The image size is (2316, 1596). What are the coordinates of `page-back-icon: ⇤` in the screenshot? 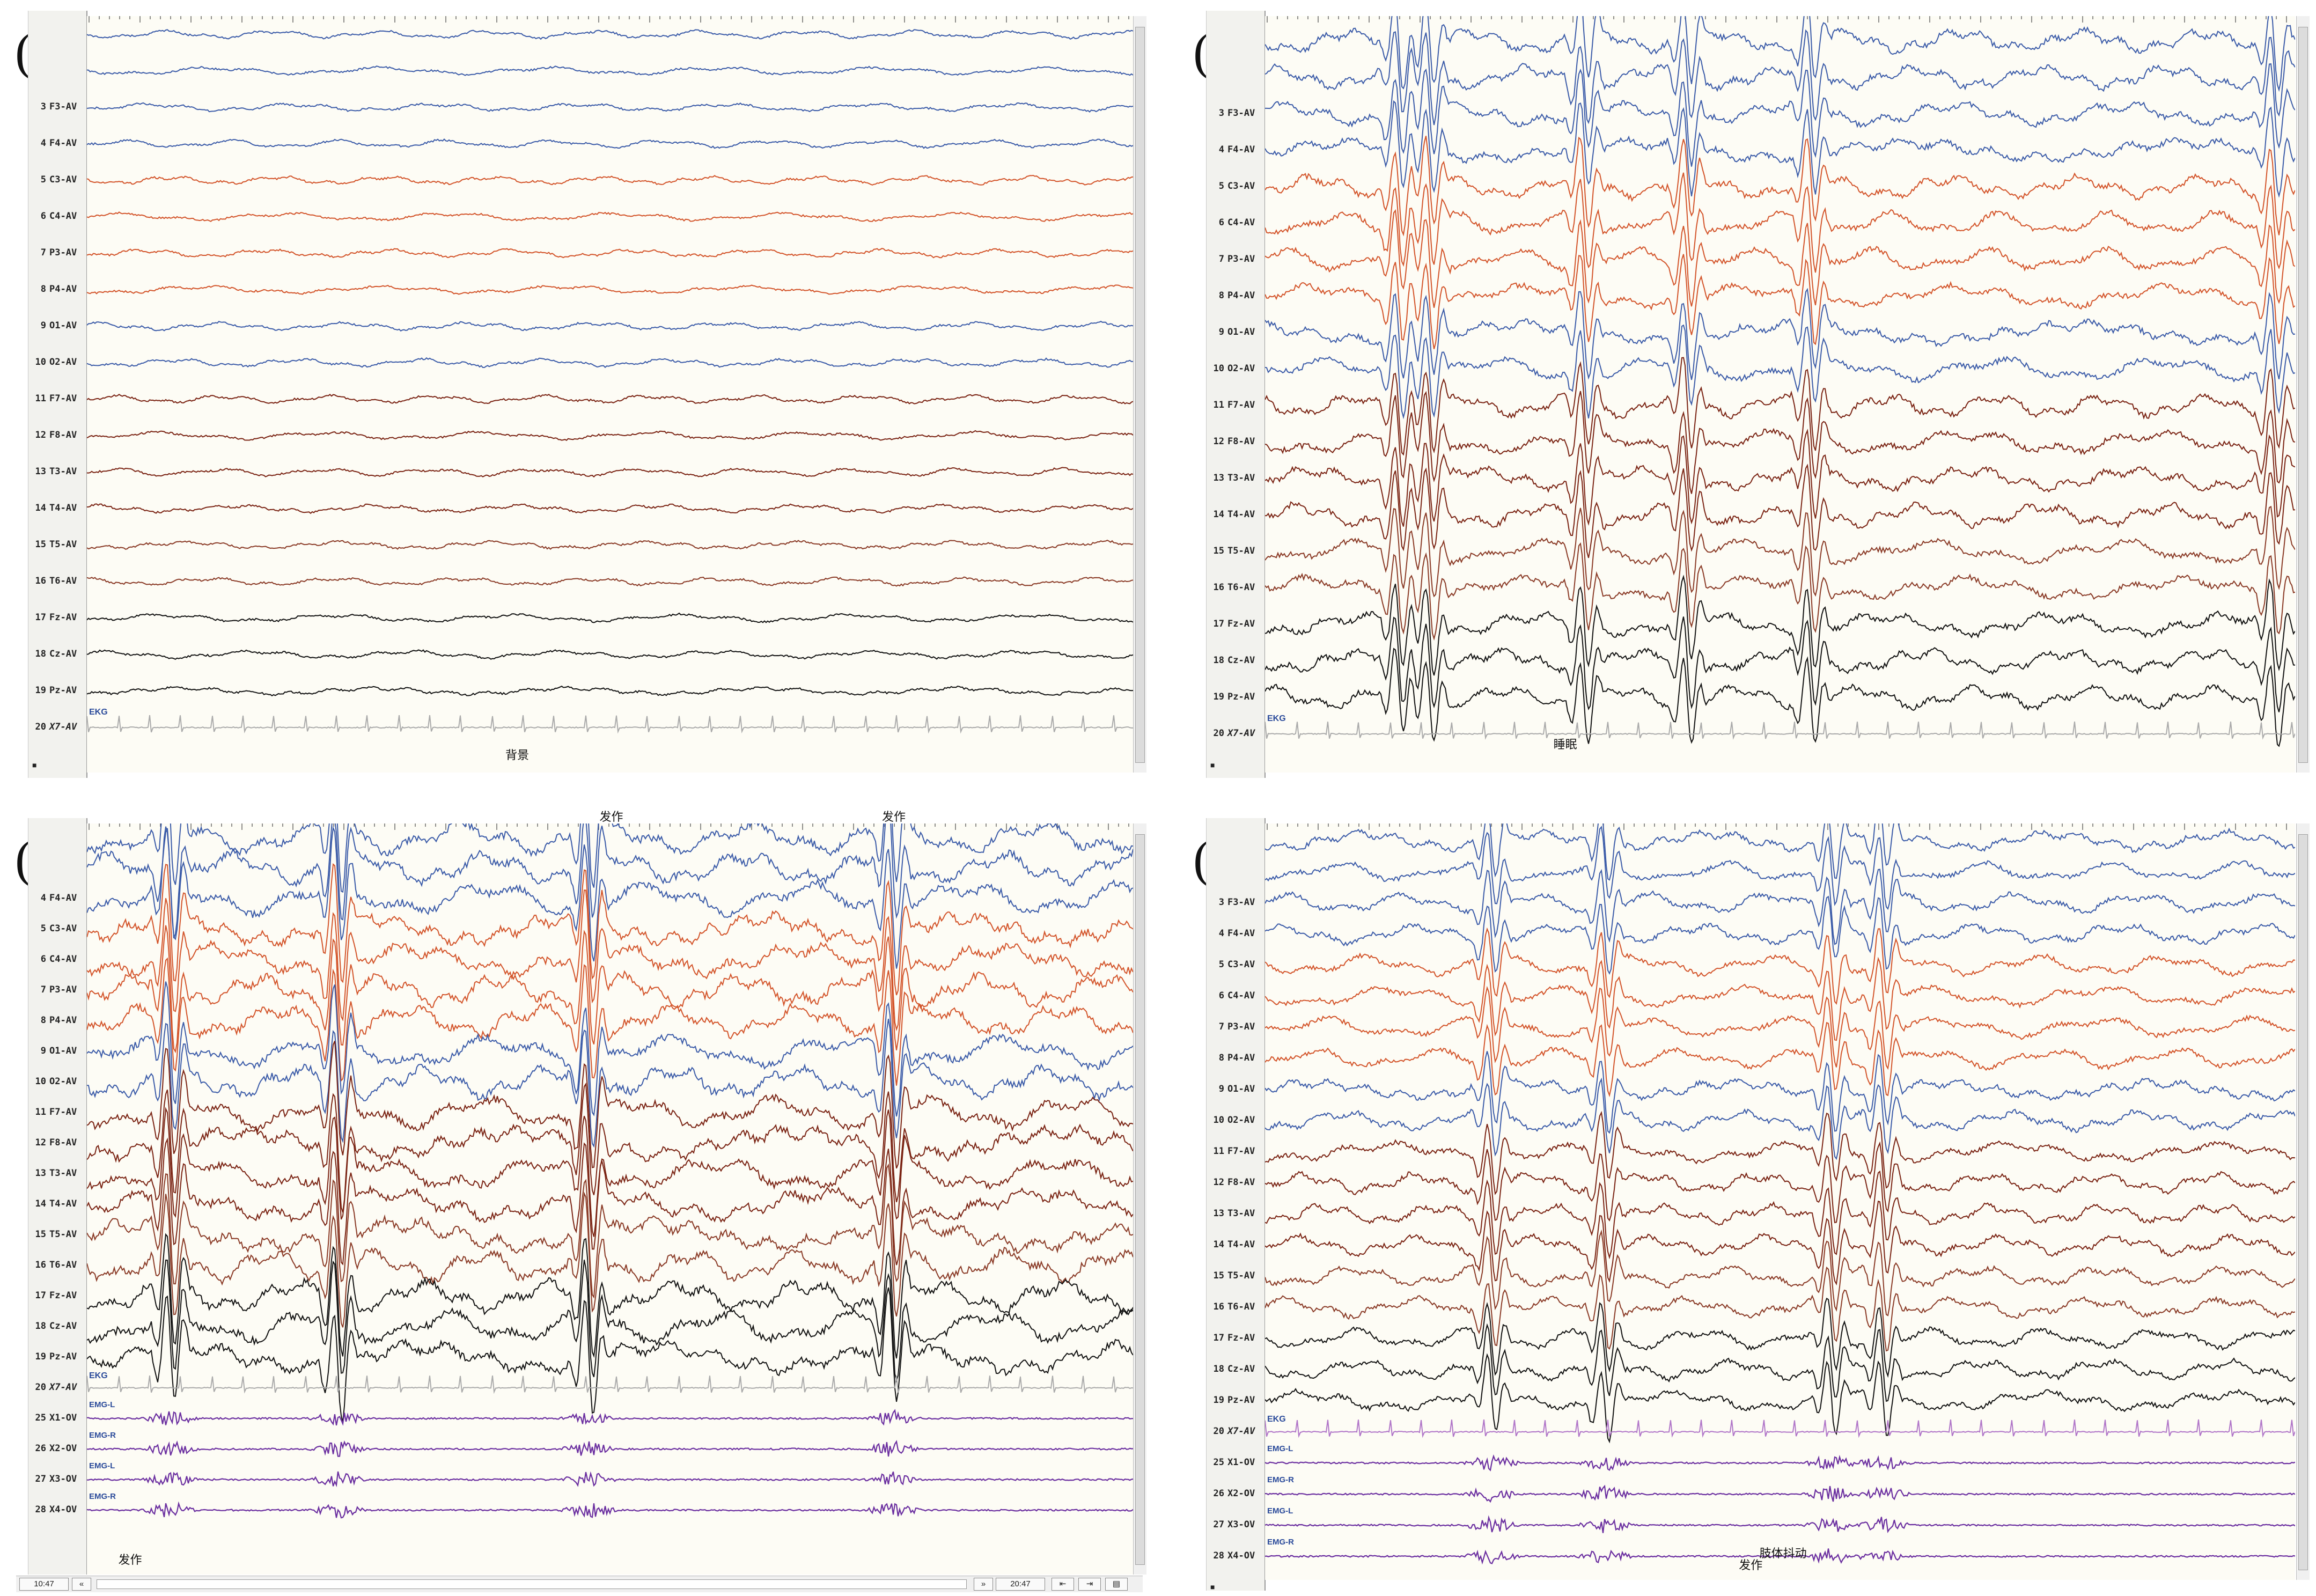 It's located at (1063, 1584).